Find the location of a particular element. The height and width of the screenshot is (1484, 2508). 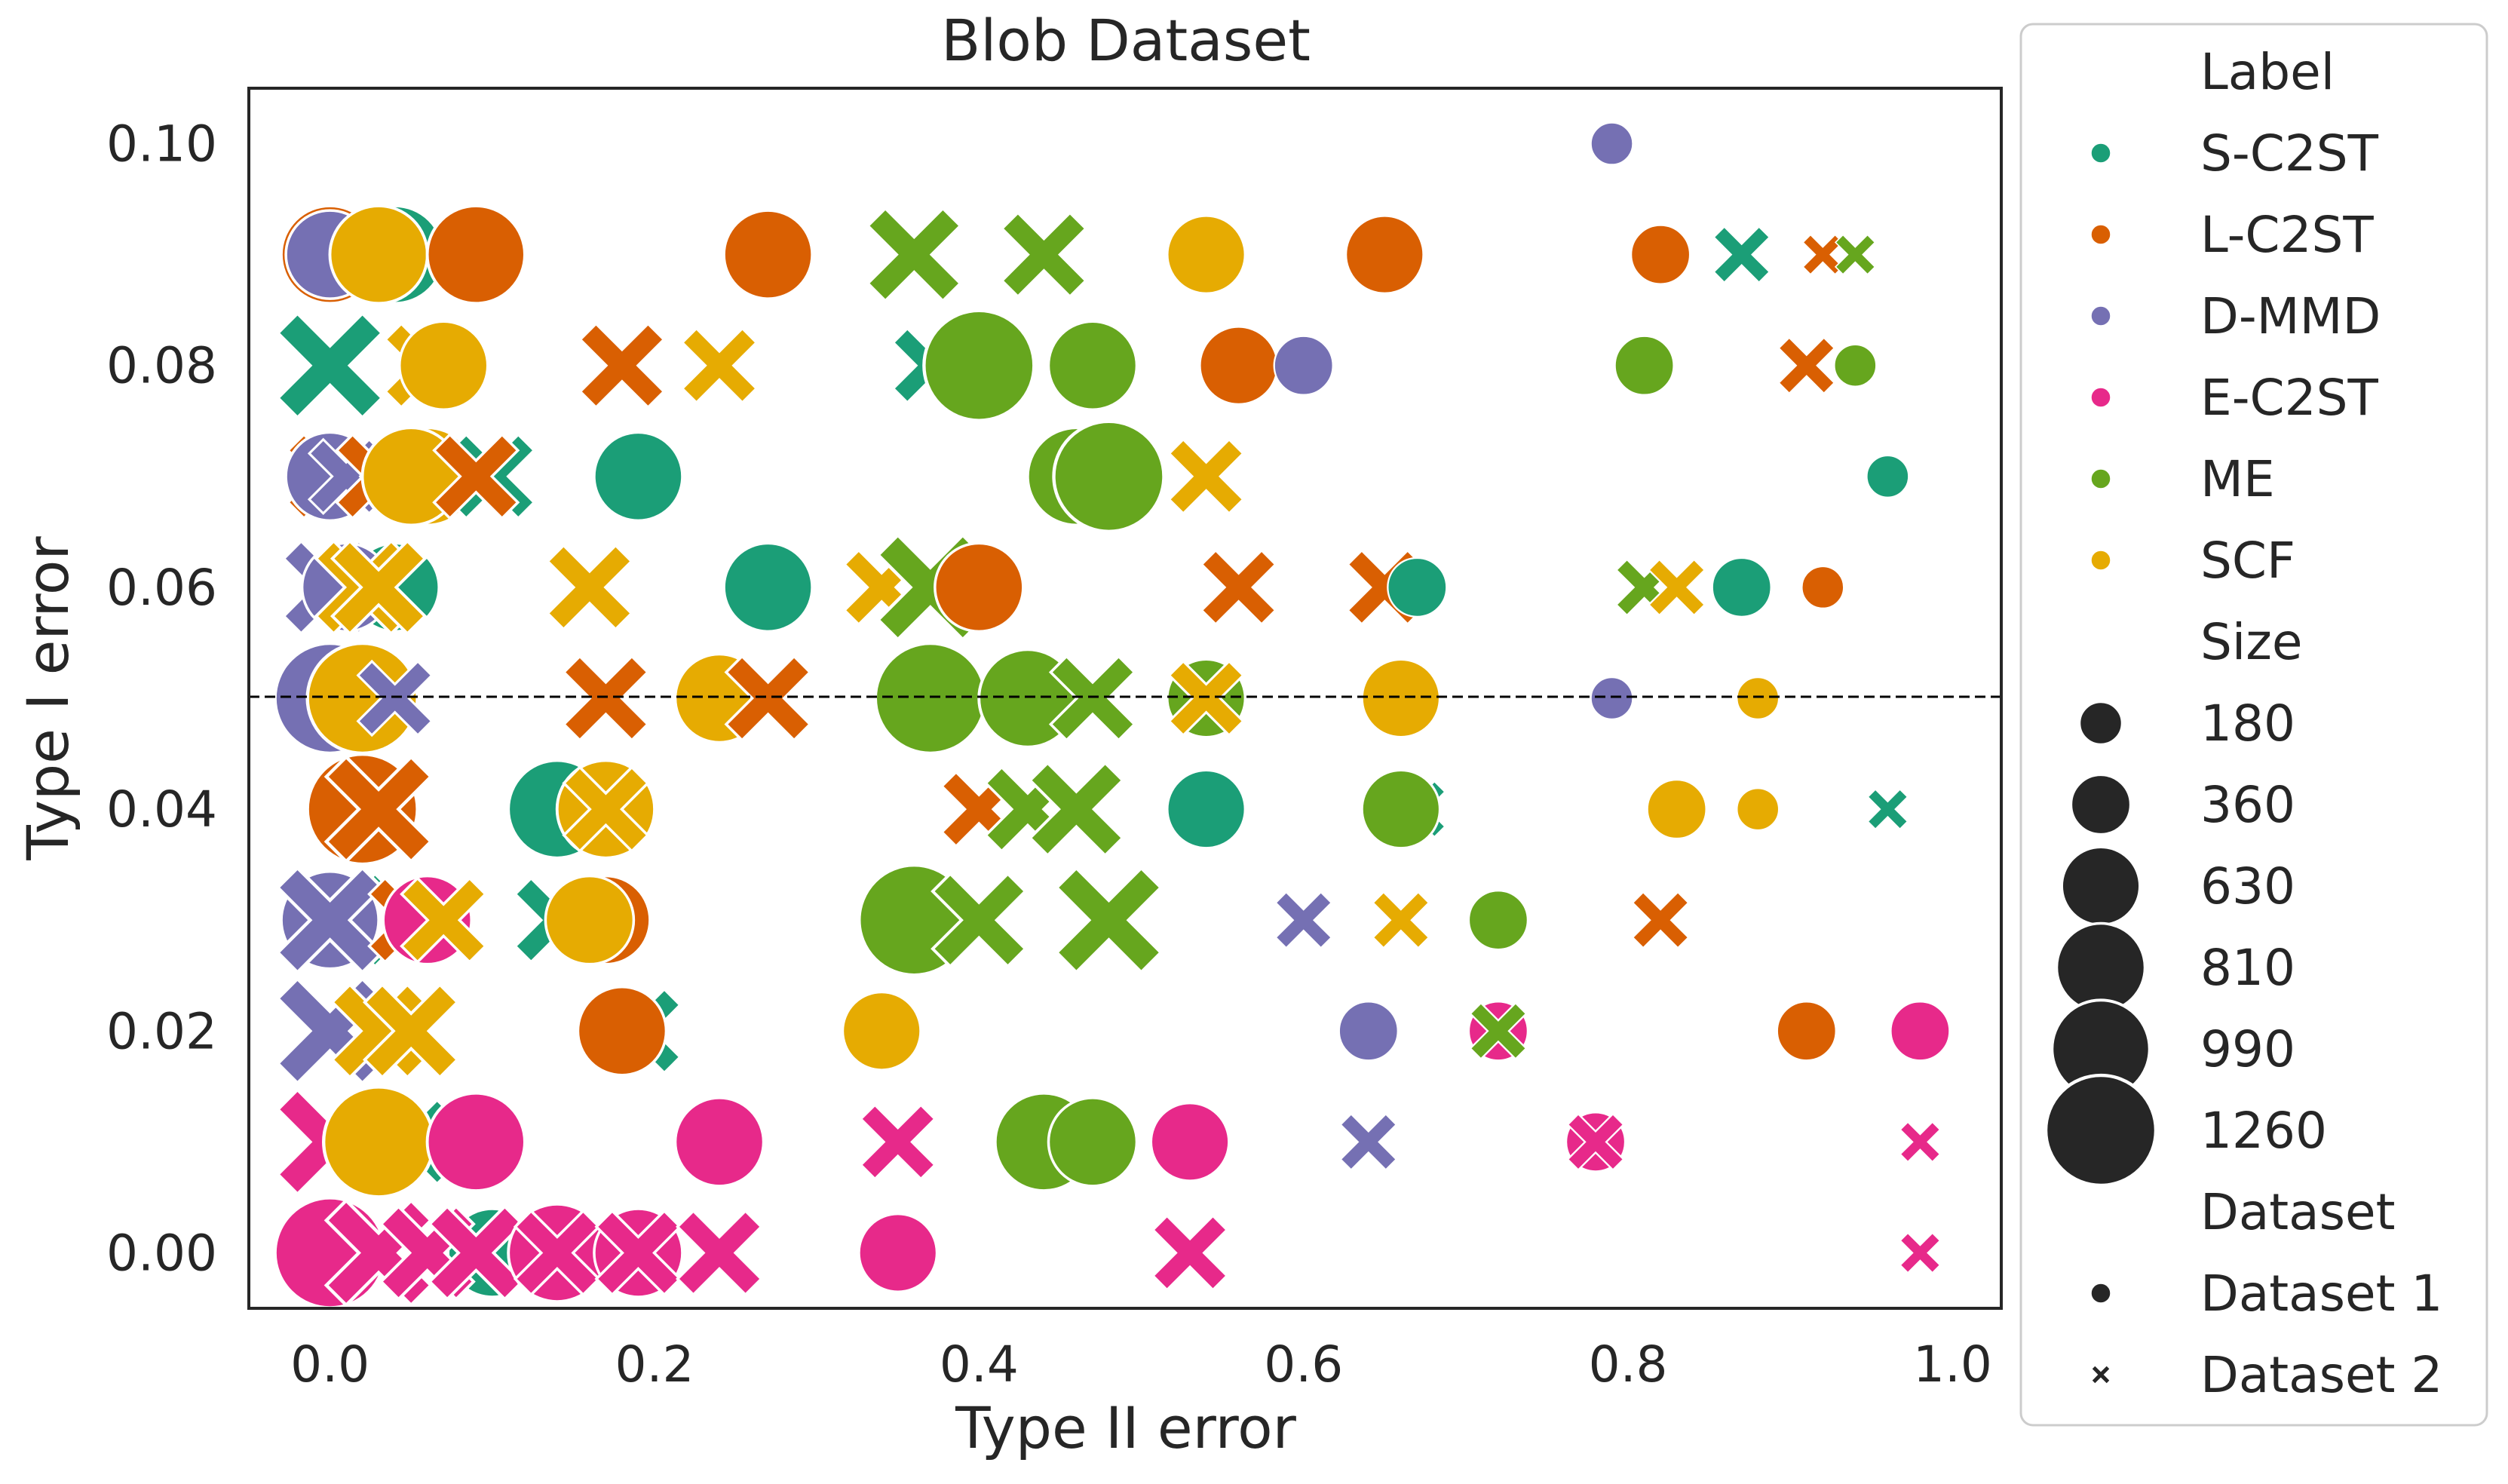

legend-item-scf: SCF is located at coordinates (2247, 561).